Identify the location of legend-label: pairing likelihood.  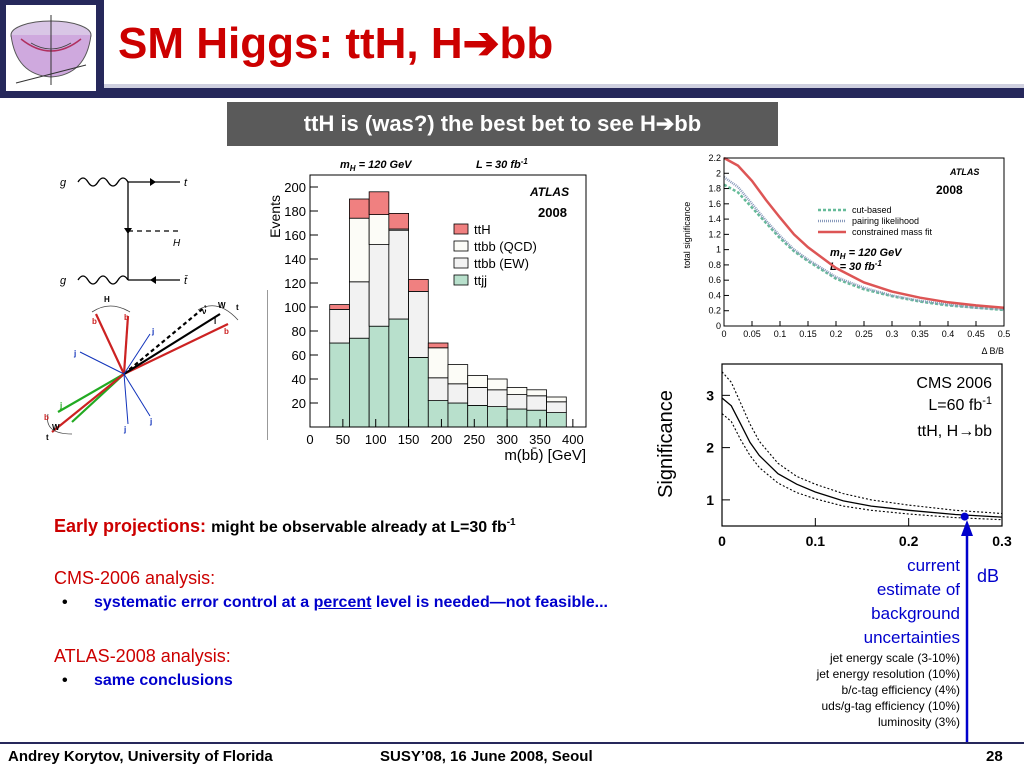
(885, 221).